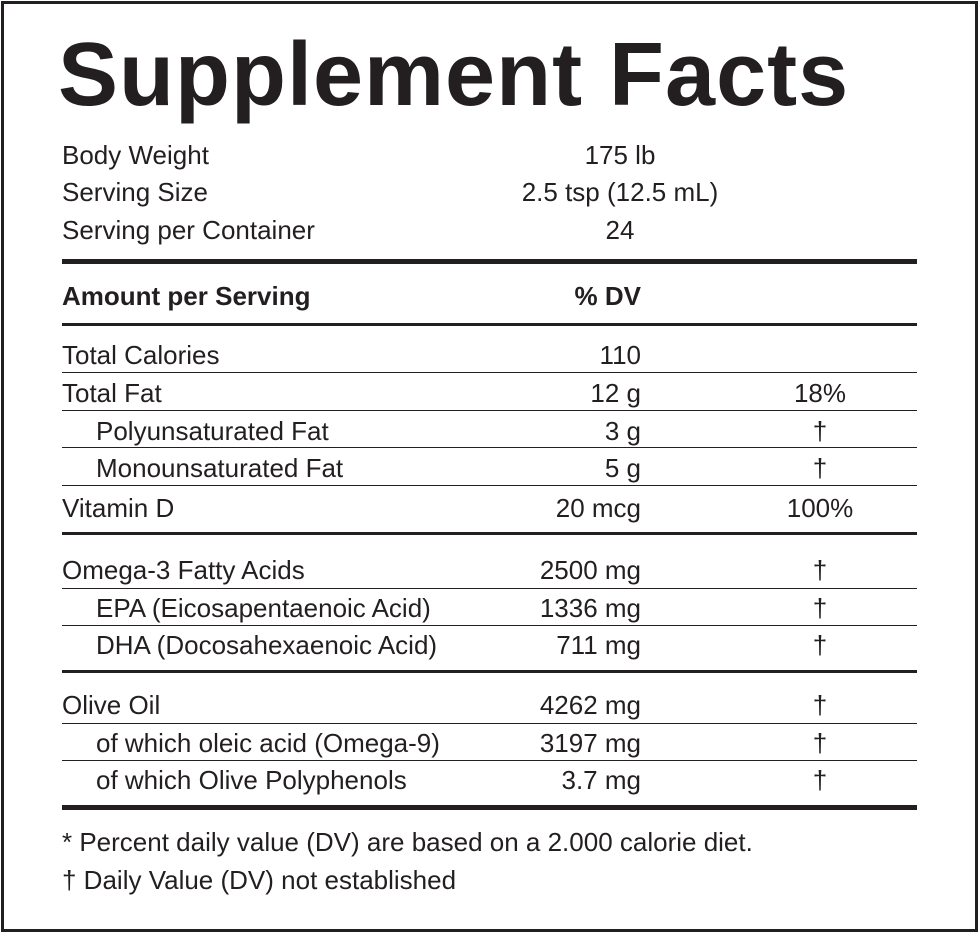 The width and height of the screenshot is (979, 933). What do you see at coordinates (598, 645) in the screenshot?
I see `amount: 711 mg` at bounding box center [598, 645].